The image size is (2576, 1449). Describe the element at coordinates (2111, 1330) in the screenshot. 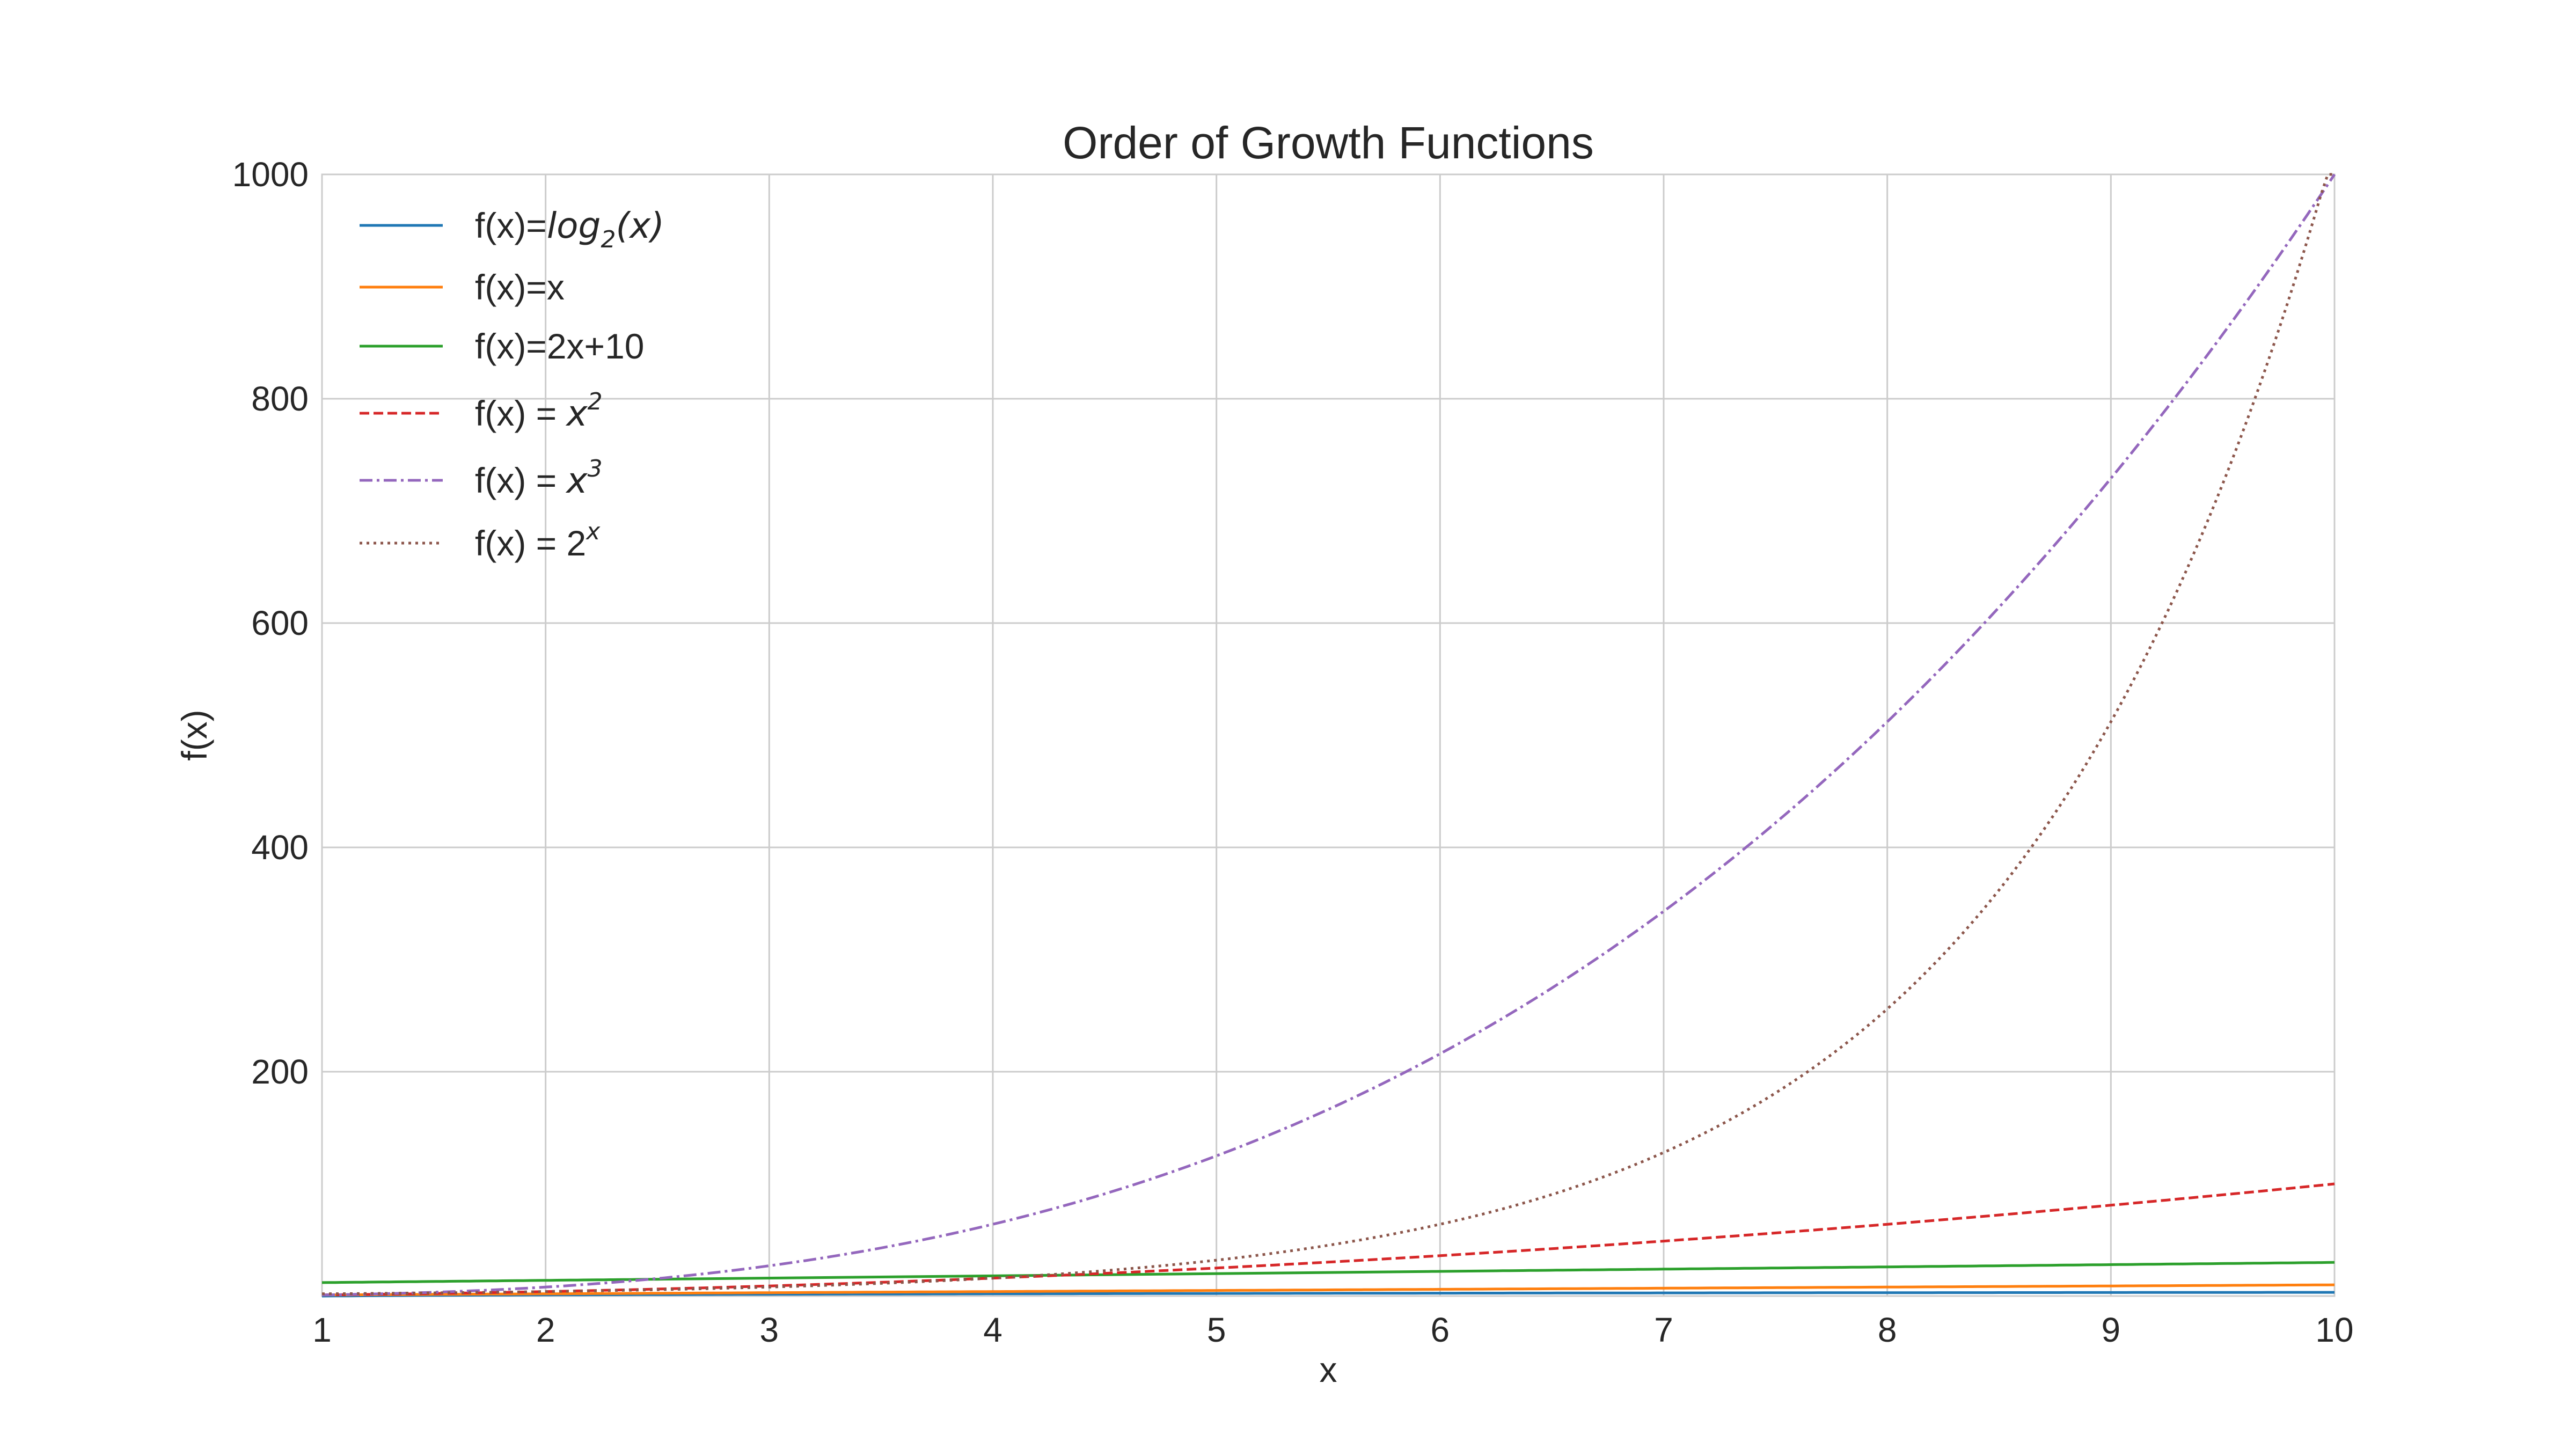

I see `x-tick-label: 9` at that location.